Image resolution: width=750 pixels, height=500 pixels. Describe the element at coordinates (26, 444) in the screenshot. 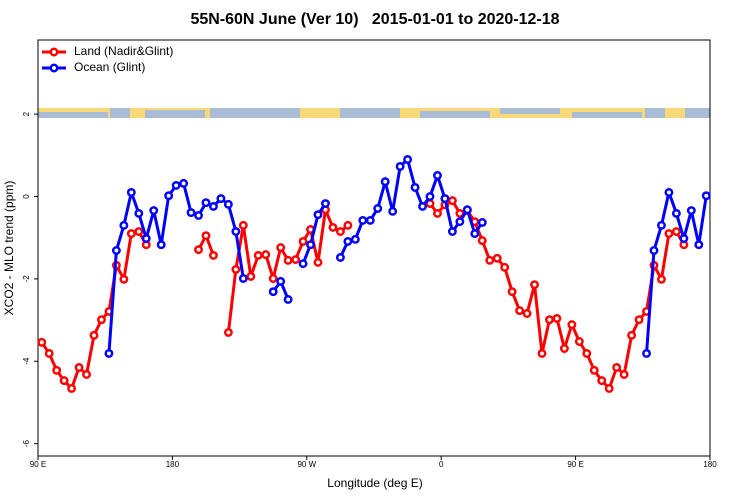

I see `y-tick-label: -6` at that location.